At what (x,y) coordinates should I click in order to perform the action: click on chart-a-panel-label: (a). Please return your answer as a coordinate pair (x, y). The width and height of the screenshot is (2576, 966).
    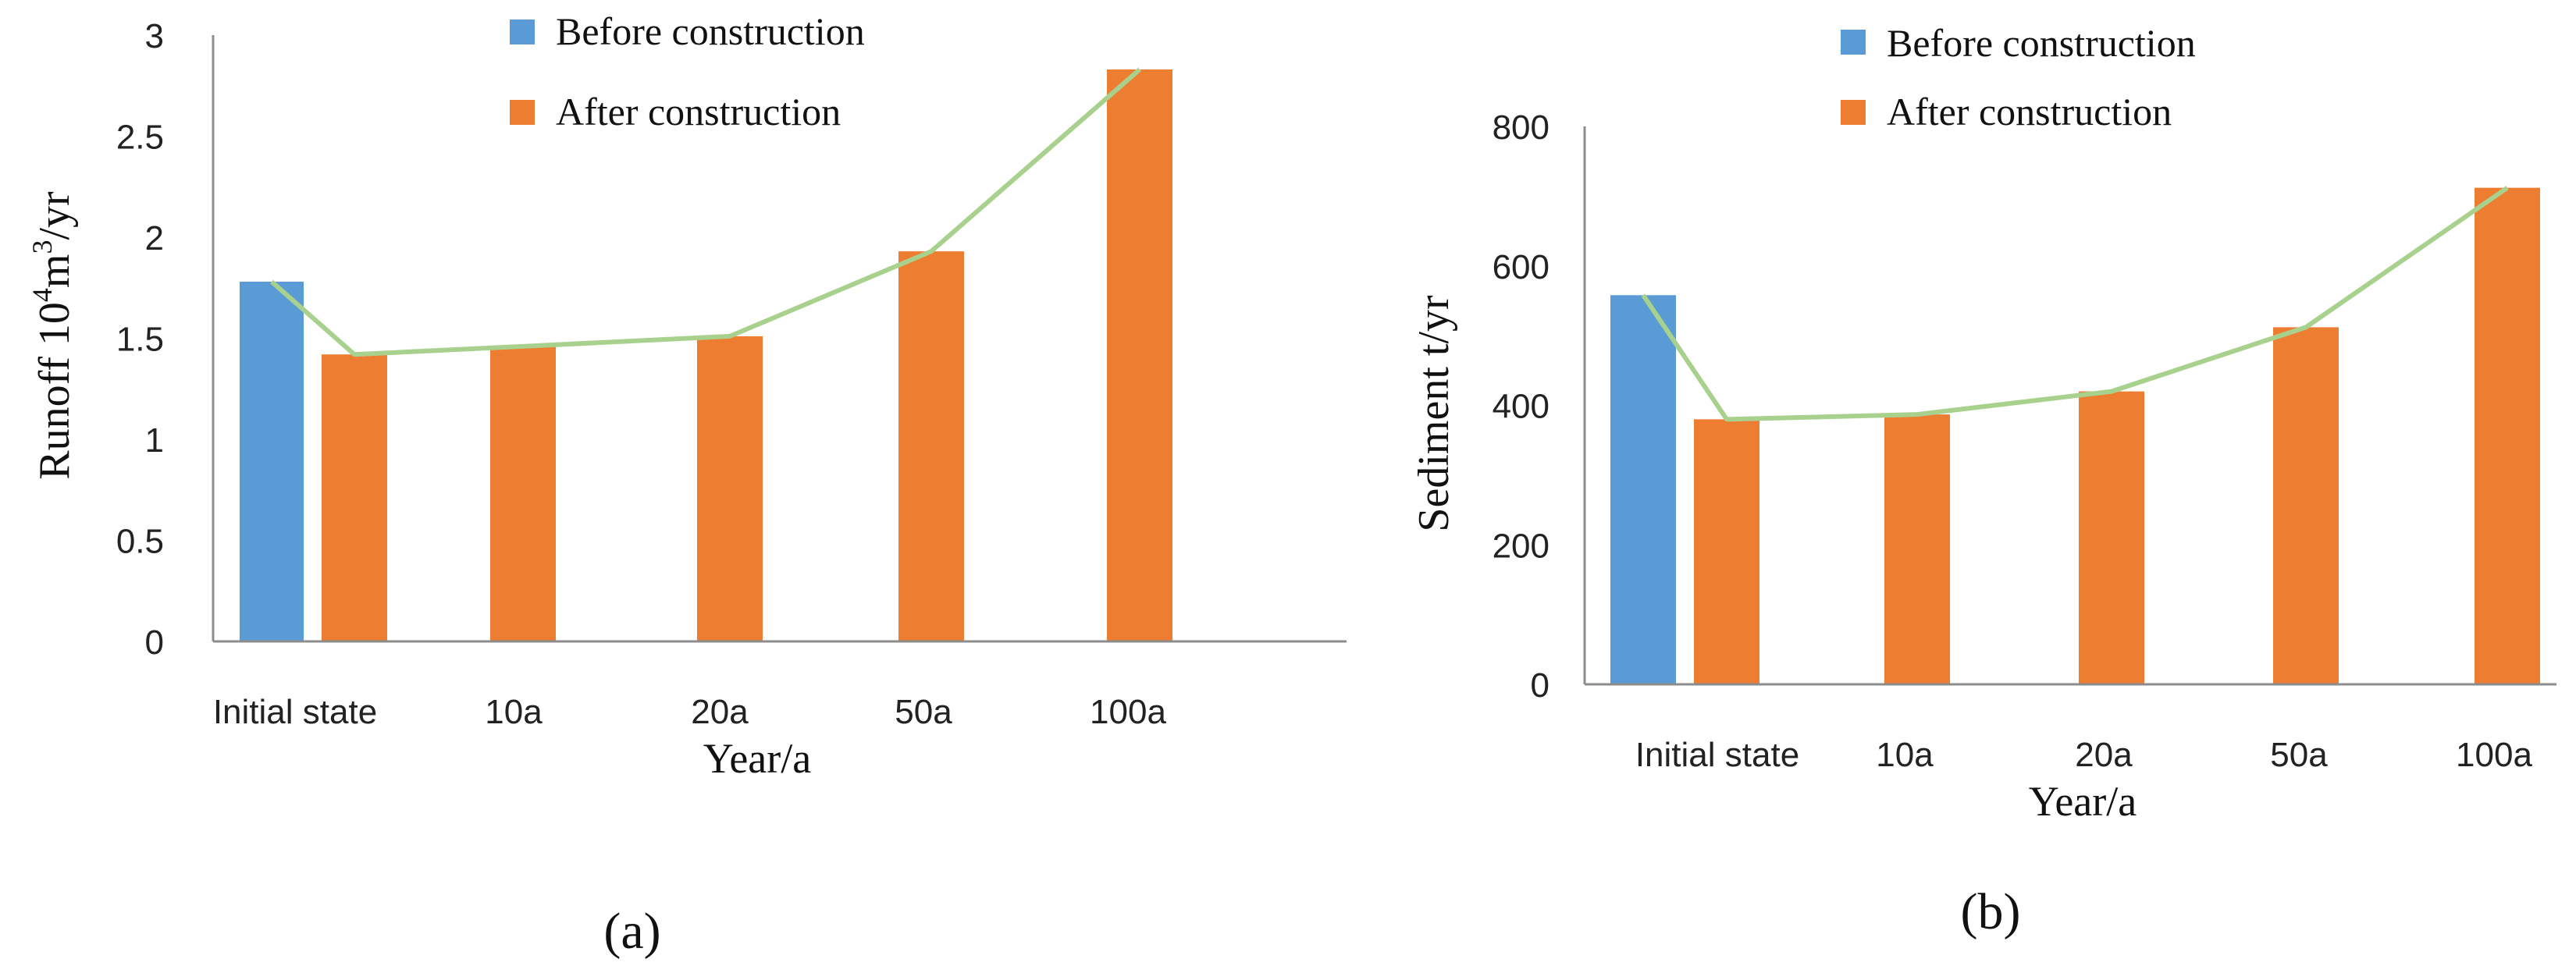
    Looking at the image, I should click on (631, 931).